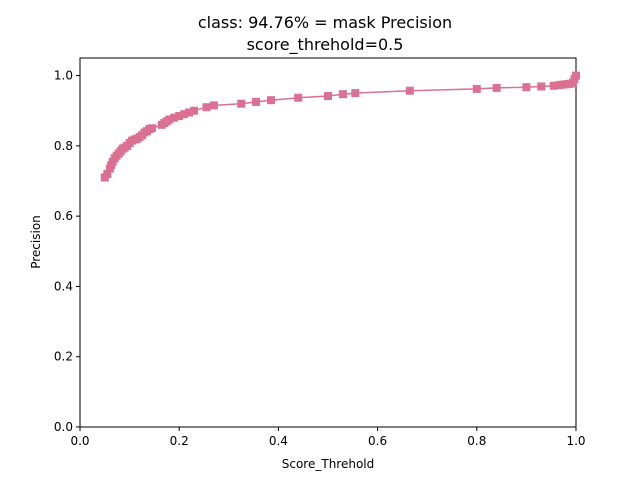  I want to click on x-tick-label: 0.6, so click(377, 441).